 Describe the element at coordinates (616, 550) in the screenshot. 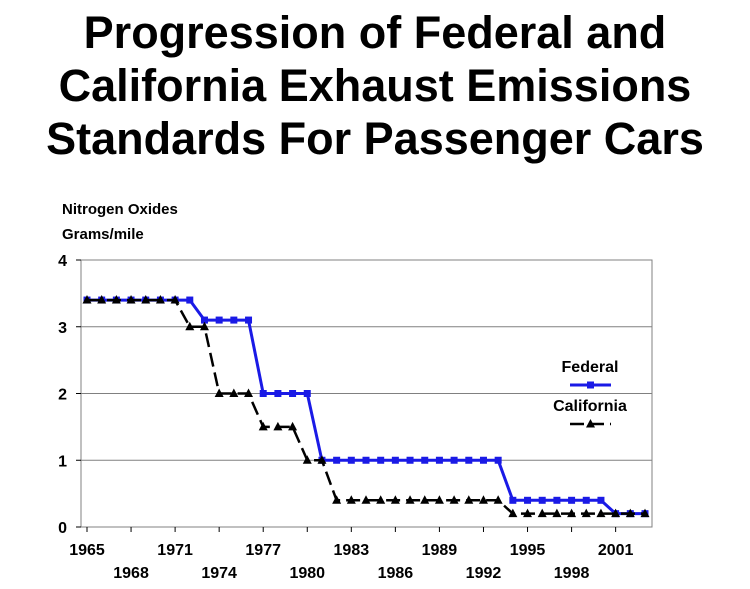

I see `x-tick-label: 2001` at that location.